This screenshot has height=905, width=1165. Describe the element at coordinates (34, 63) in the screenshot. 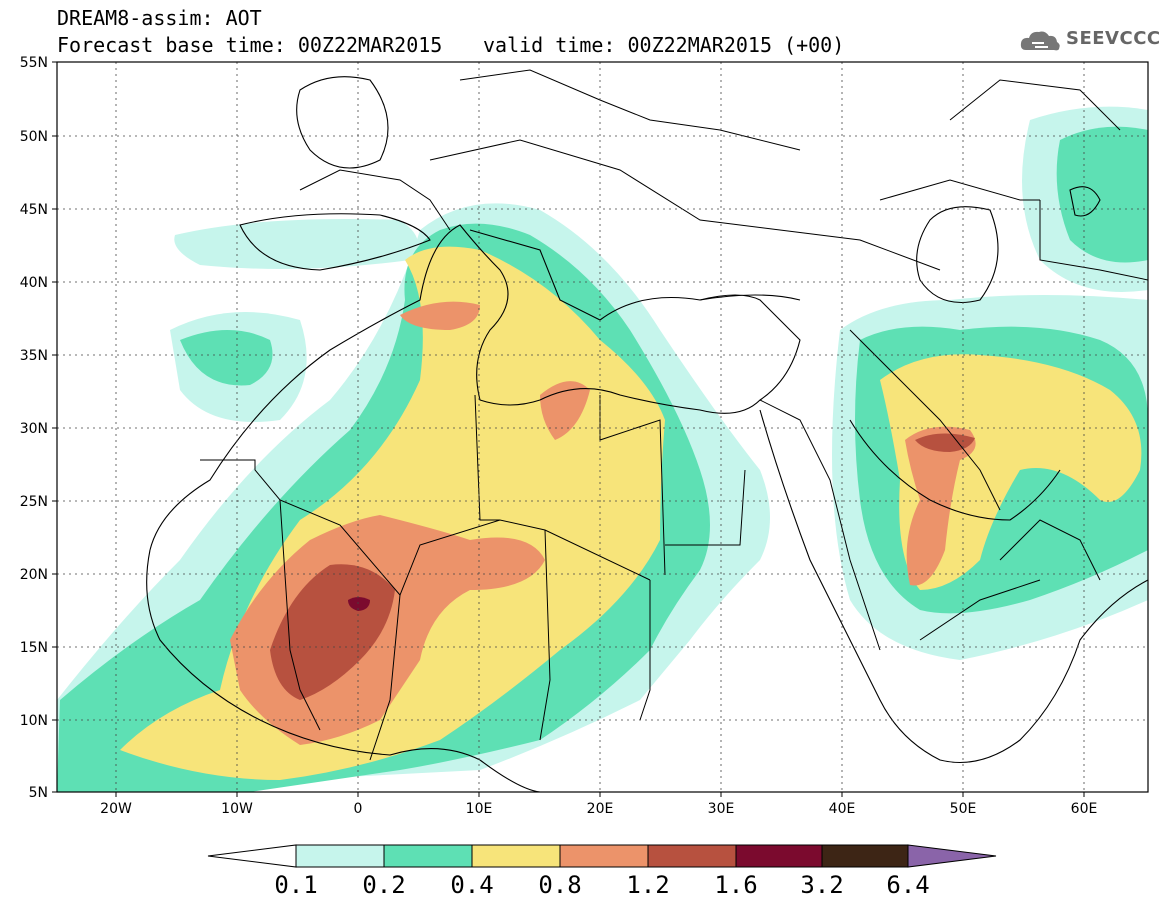

I see `lat-label: 55N` at that location.